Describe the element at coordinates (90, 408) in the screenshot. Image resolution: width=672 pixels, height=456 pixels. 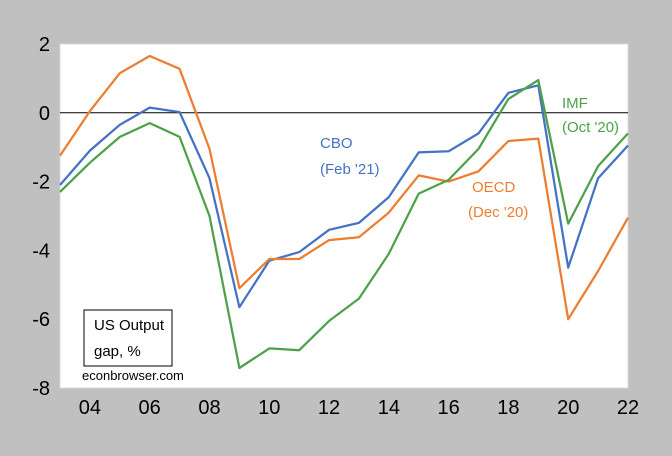
I see `x-tick-label: 04` at that location.